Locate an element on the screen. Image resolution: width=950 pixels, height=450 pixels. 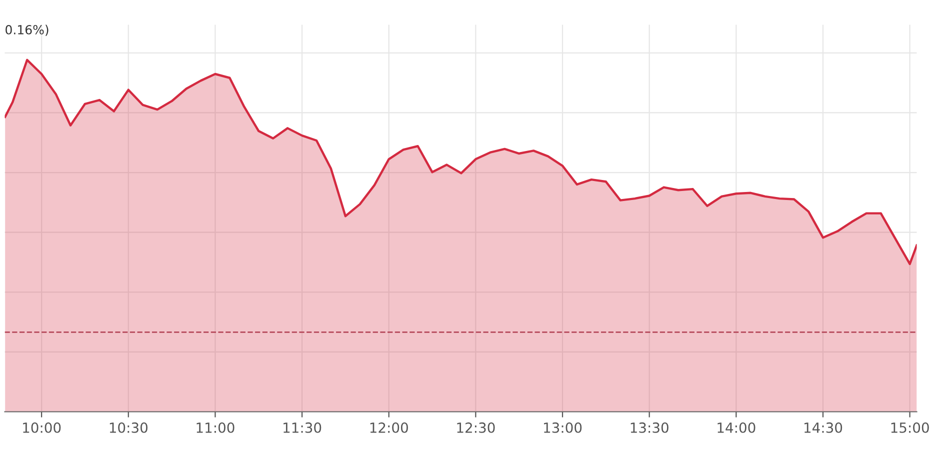
x-tick-label: 10:30 is located at coordinates (129, 427).